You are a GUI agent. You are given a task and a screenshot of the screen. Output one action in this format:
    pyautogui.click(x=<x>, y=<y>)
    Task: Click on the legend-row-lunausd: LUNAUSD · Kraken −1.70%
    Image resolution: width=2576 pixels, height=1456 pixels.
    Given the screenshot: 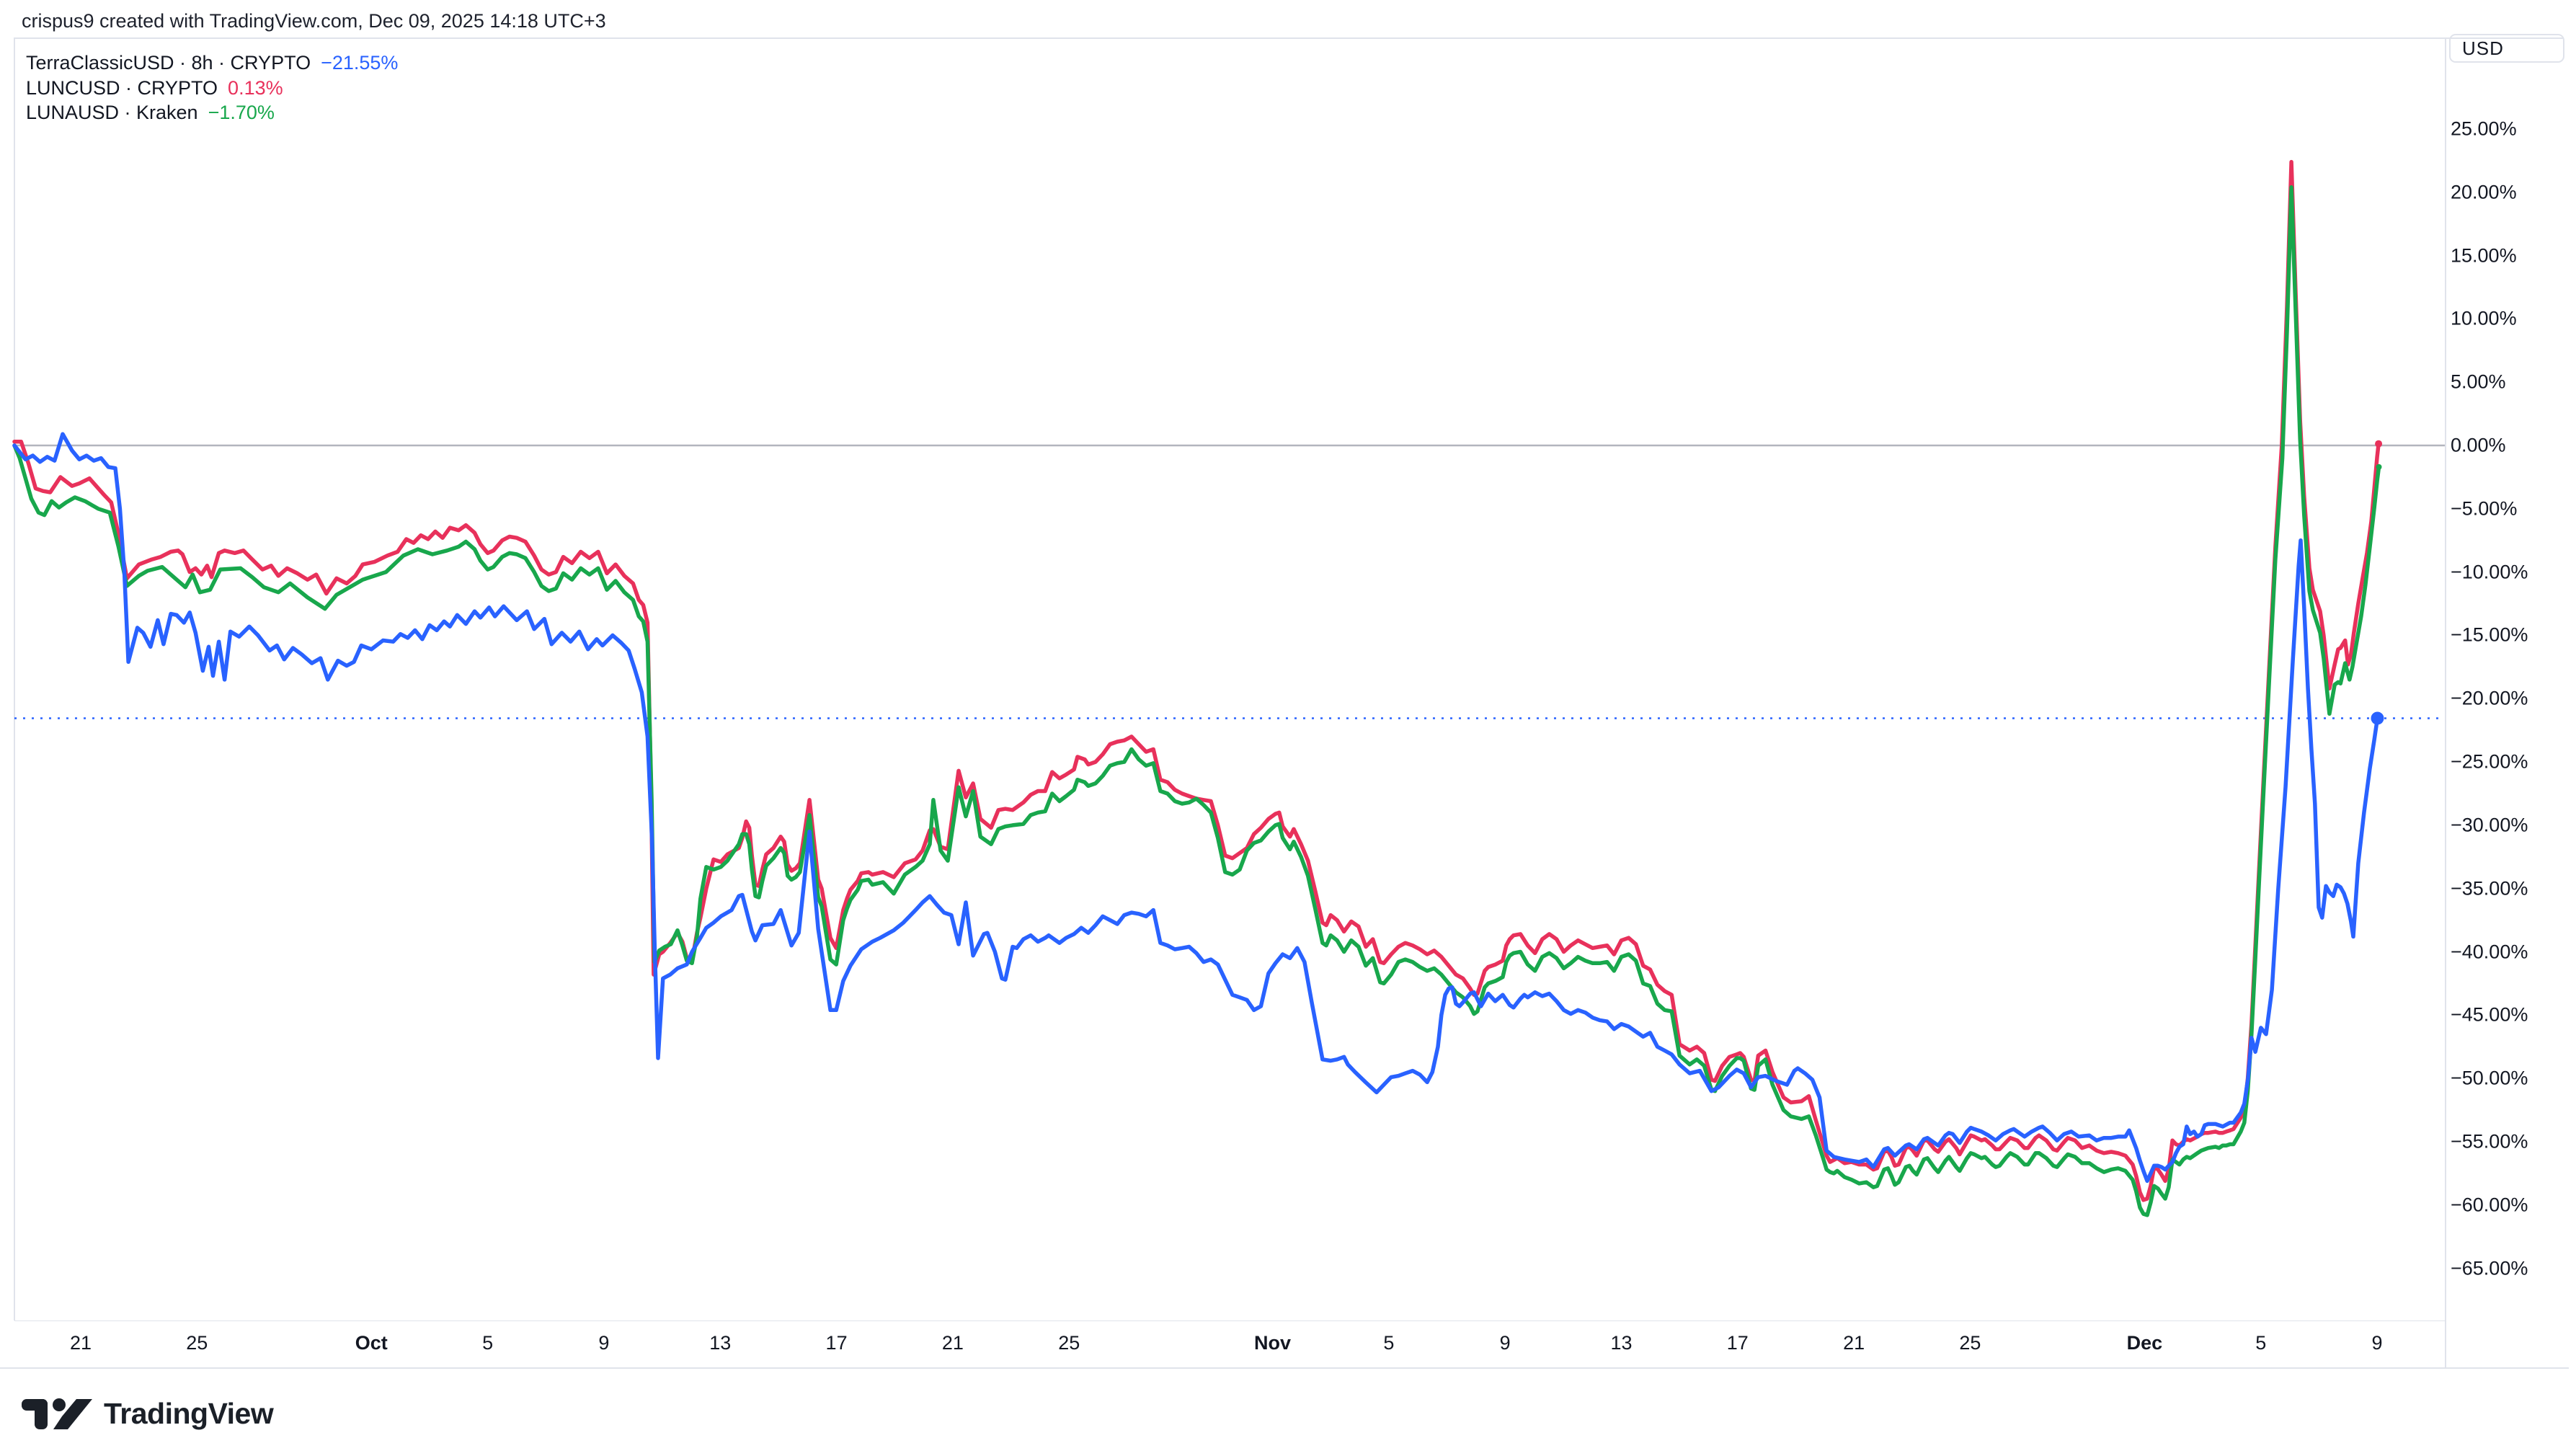 What is the action you would take?
    pyautogui.click(x=212, y=112)
    